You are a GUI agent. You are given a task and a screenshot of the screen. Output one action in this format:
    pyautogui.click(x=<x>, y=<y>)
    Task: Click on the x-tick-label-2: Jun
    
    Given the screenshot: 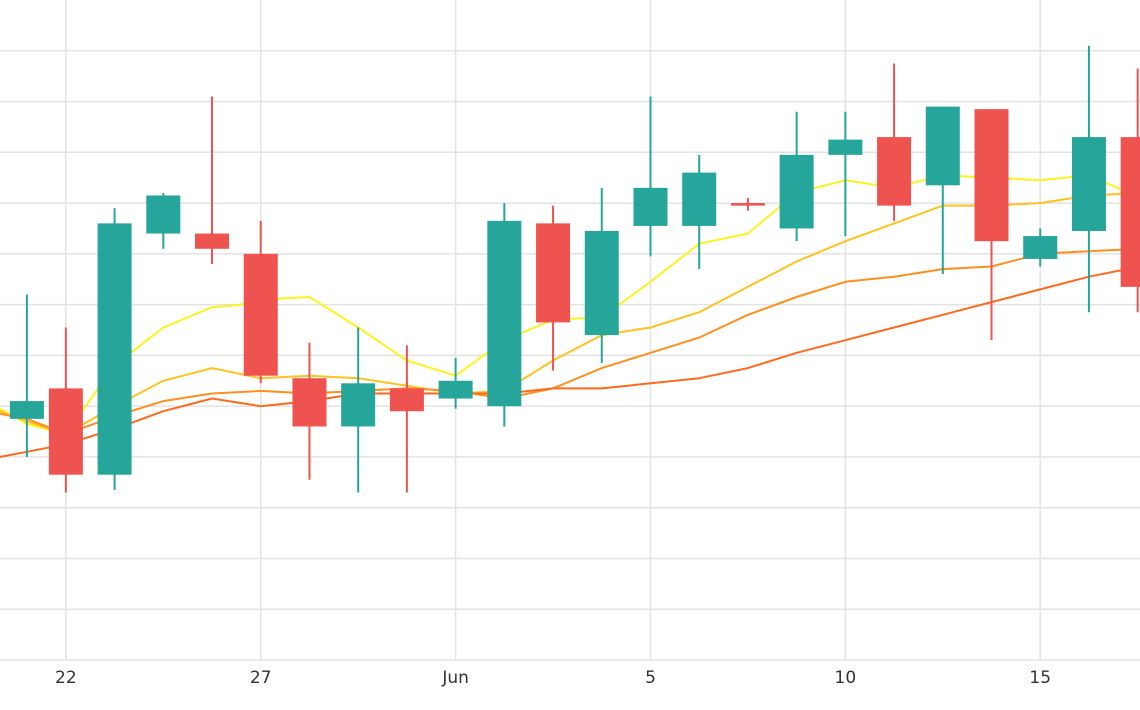 What is the action you would take?
    pyautogui.click(x=455, y=678)
    